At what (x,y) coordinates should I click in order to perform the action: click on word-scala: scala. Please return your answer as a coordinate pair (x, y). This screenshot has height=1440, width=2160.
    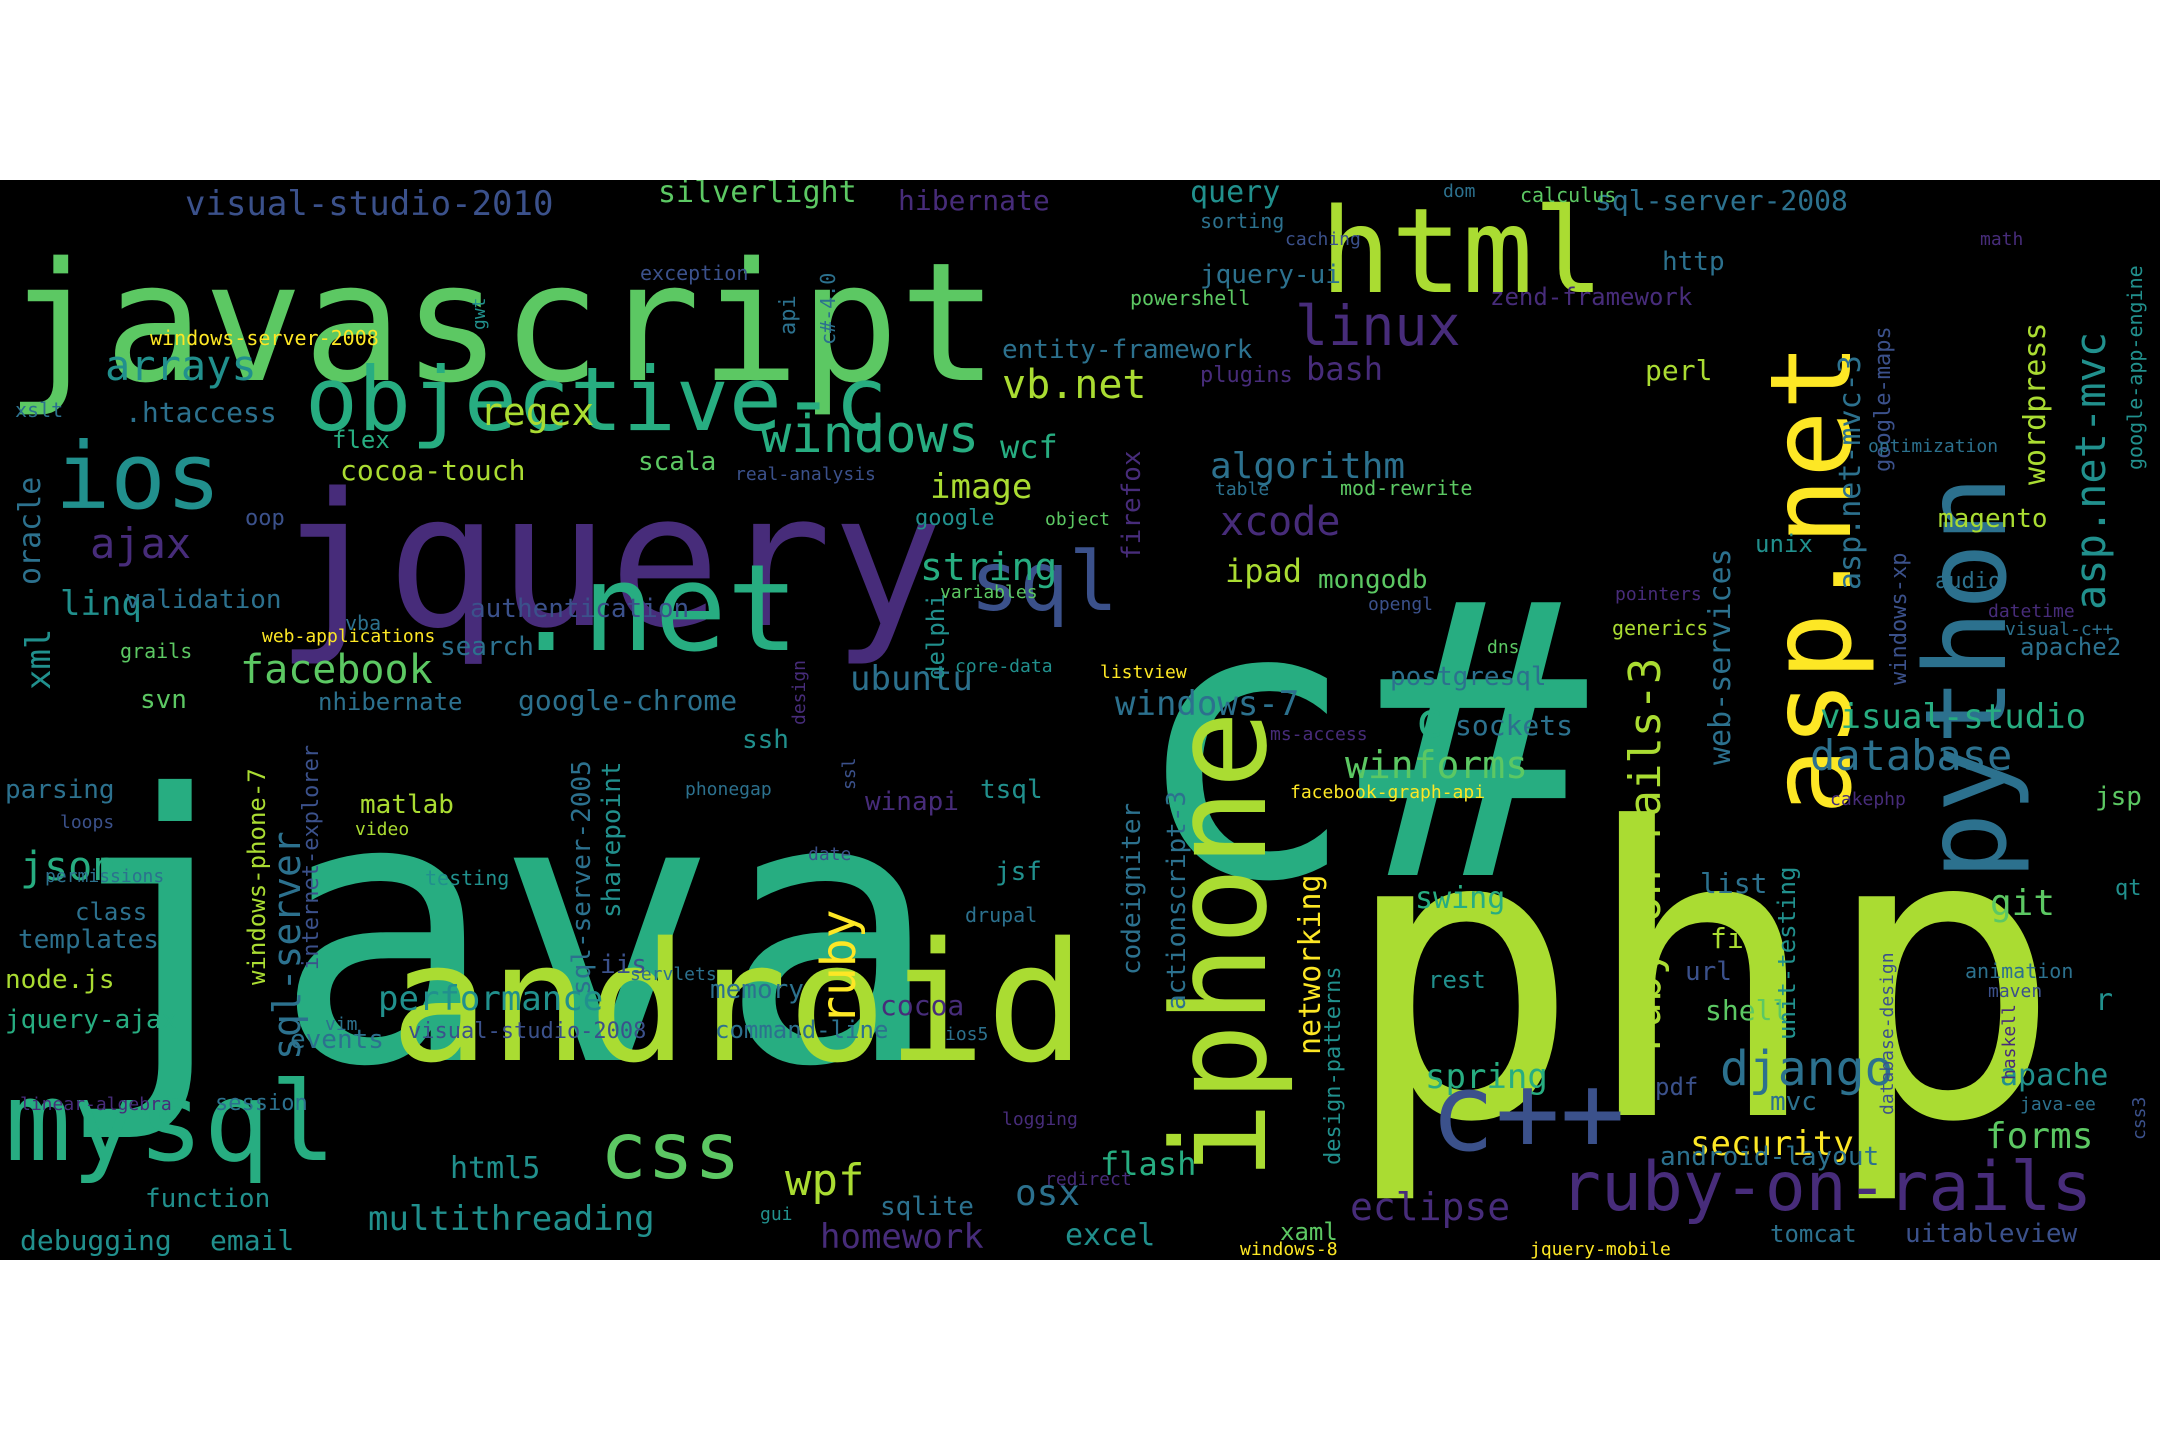
    Looking at the image, I should click on (677, 462).